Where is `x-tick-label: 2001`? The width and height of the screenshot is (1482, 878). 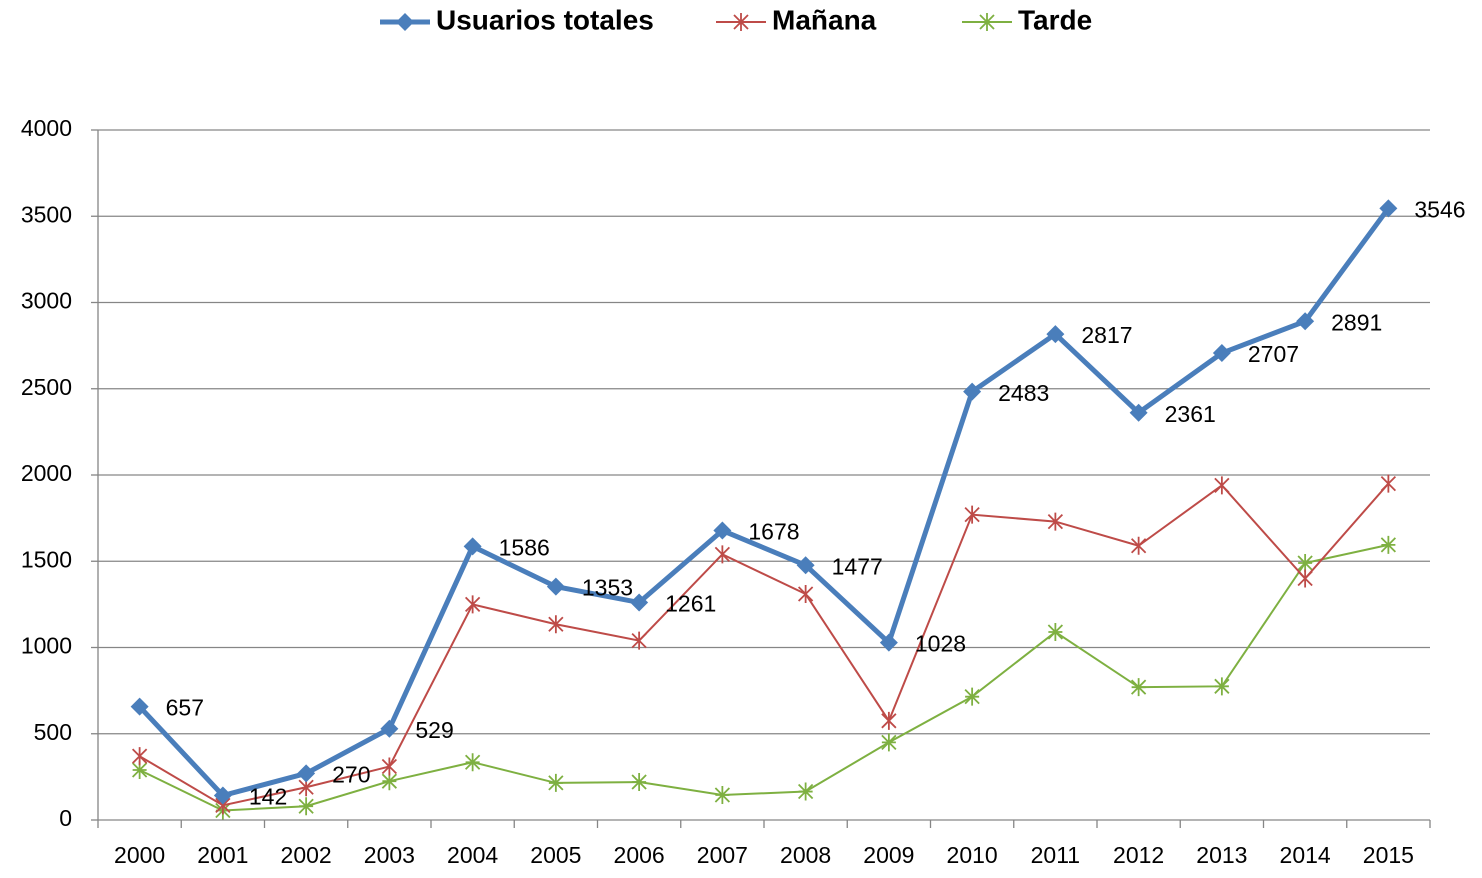 x-tick-label: 2001 is located at coordinates (222, 855).